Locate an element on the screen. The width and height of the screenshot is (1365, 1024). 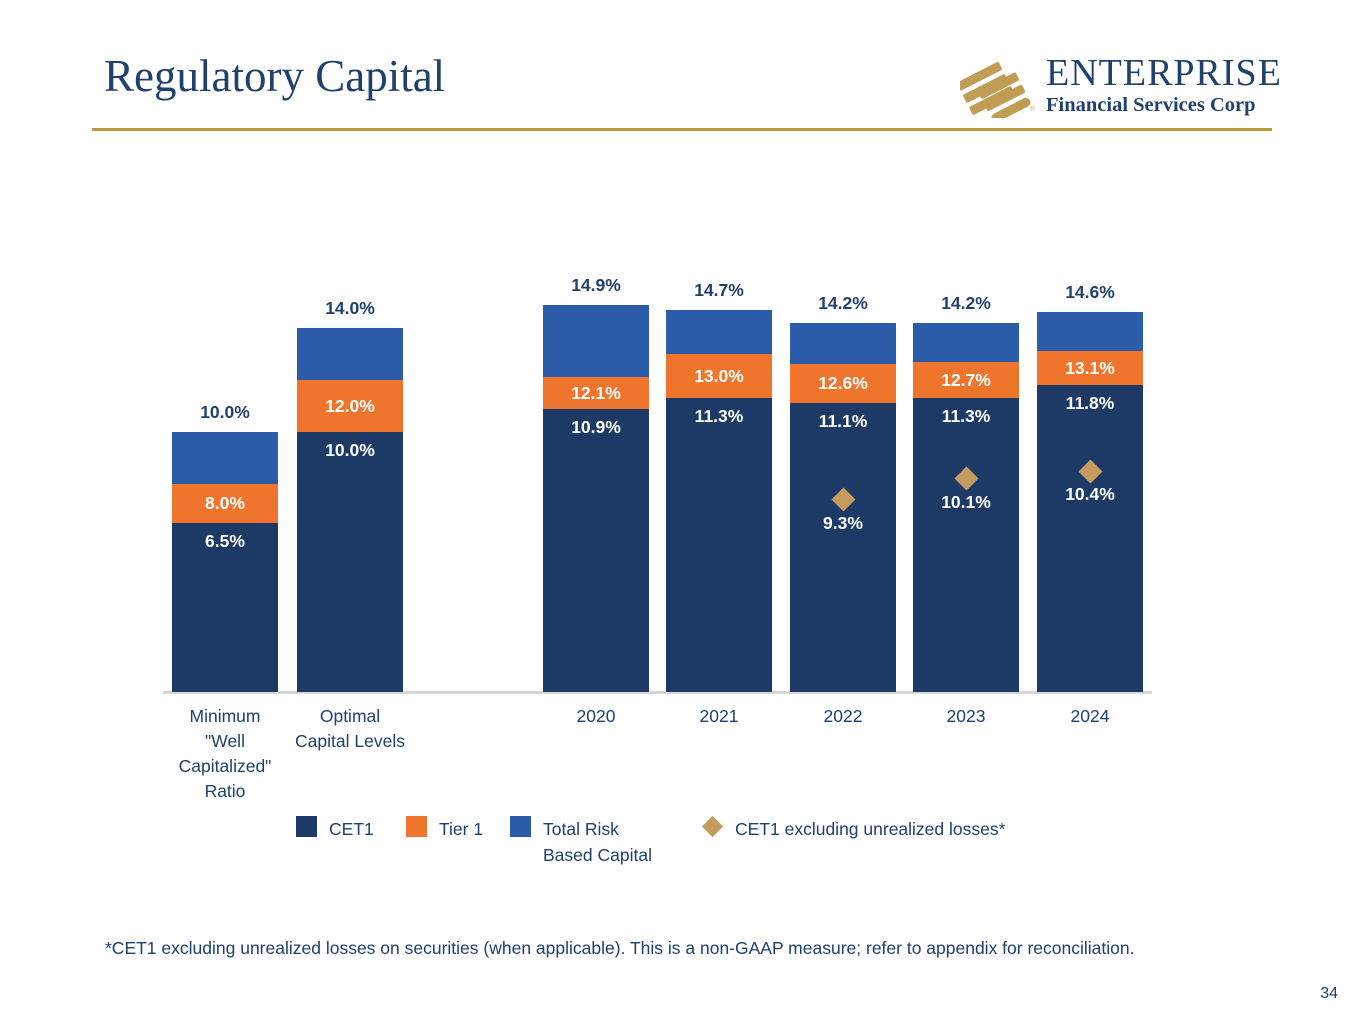
total-ratio-label: 14.0% is located at coordinates (350, 308).